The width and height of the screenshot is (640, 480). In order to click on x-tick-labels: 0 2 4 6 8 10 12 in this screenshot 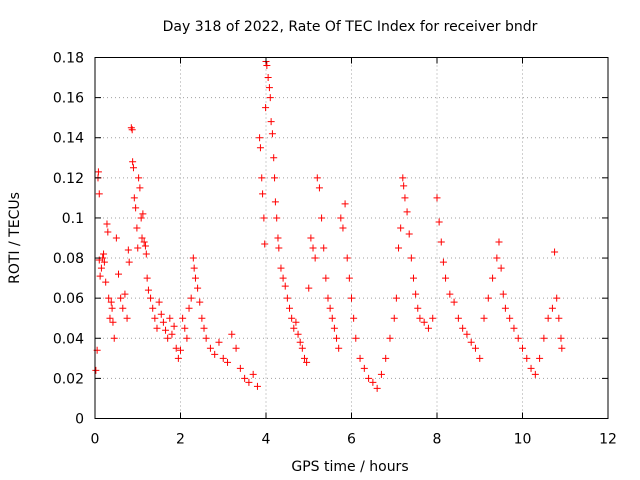, I will do `click(354, 440)`.